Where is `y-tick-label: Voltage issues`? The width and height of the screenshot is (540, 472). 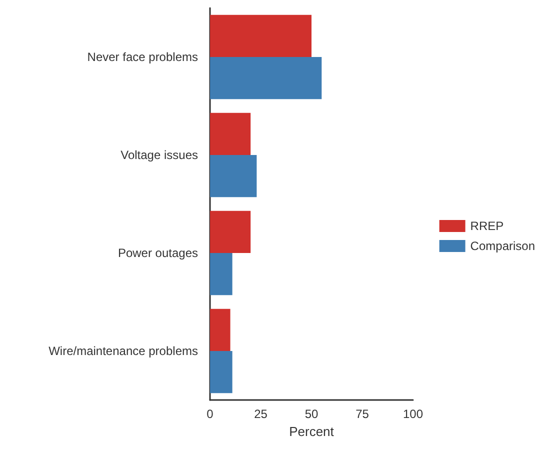 y-tick-label: Voltage issues is located at coordinates (159, 155).